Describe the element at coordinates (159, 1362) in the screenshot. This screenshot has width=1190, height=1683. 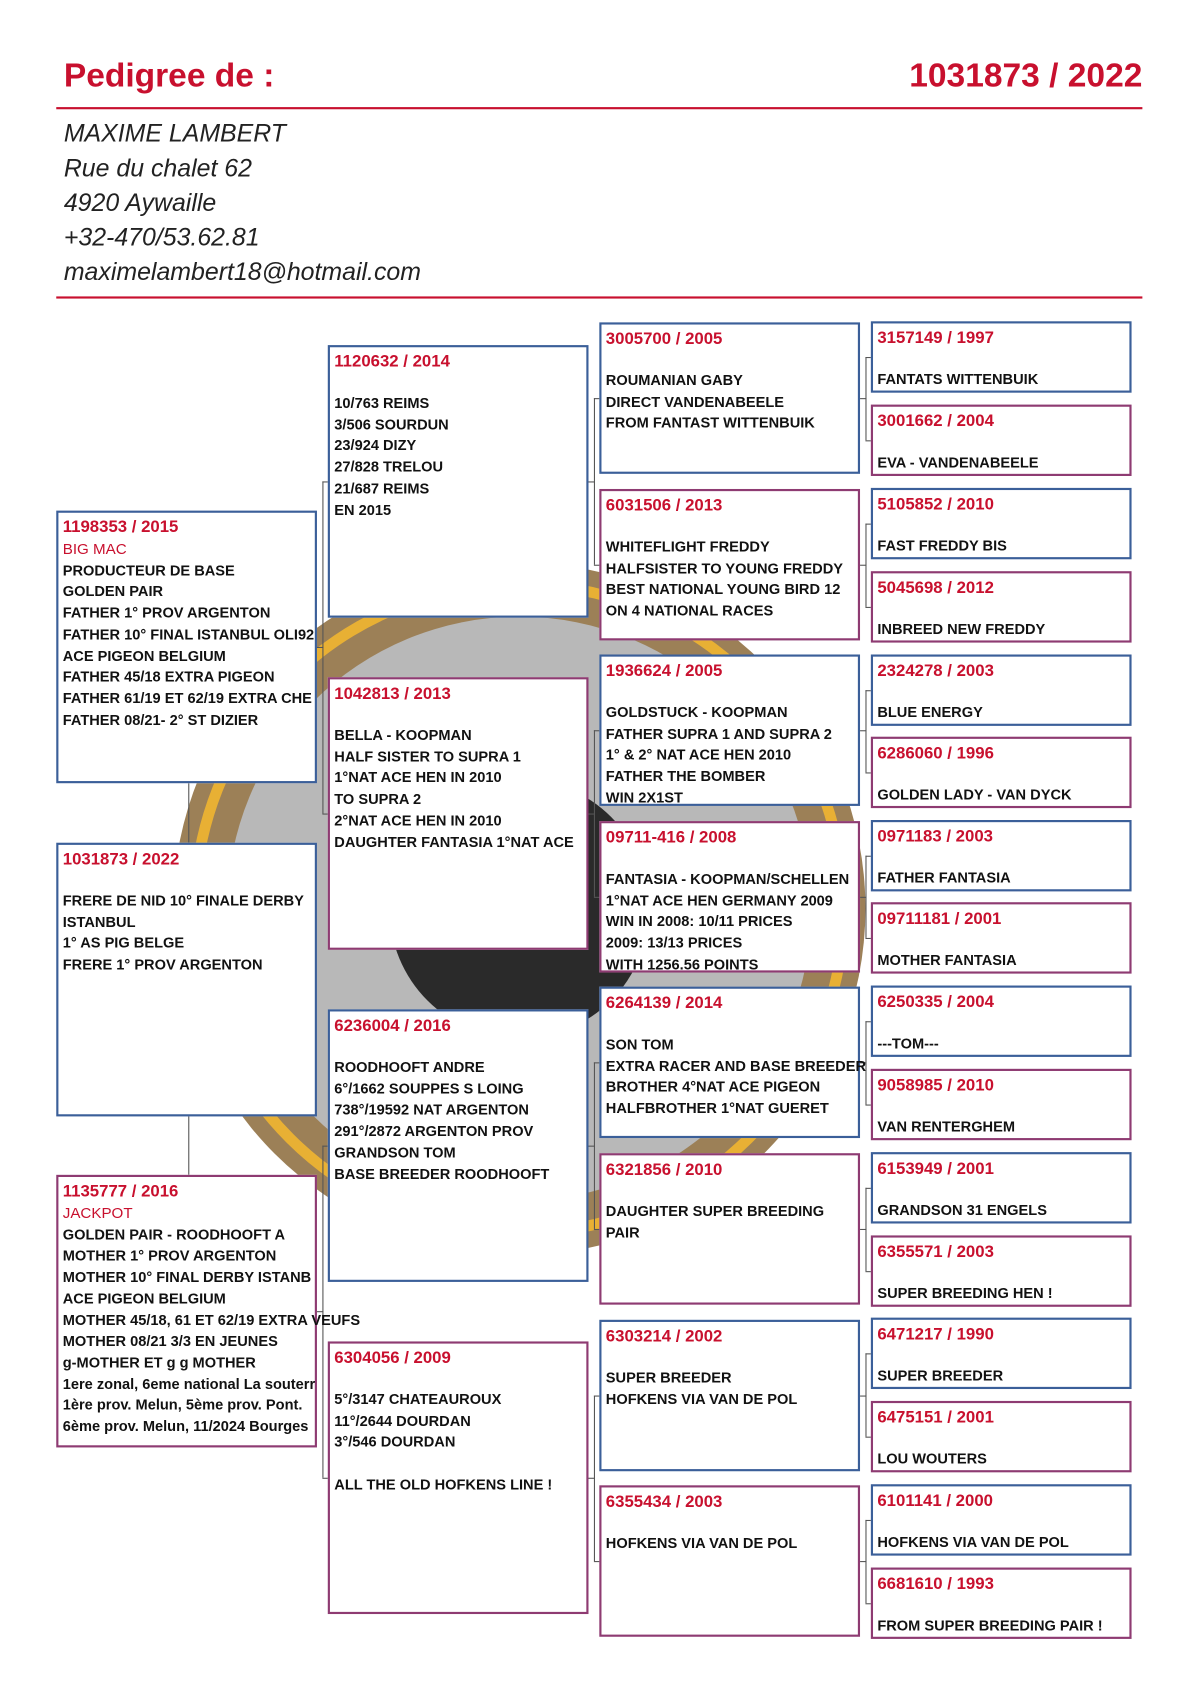
I see `info-line: g-MOTHER ET g g MOTHER` at that location.